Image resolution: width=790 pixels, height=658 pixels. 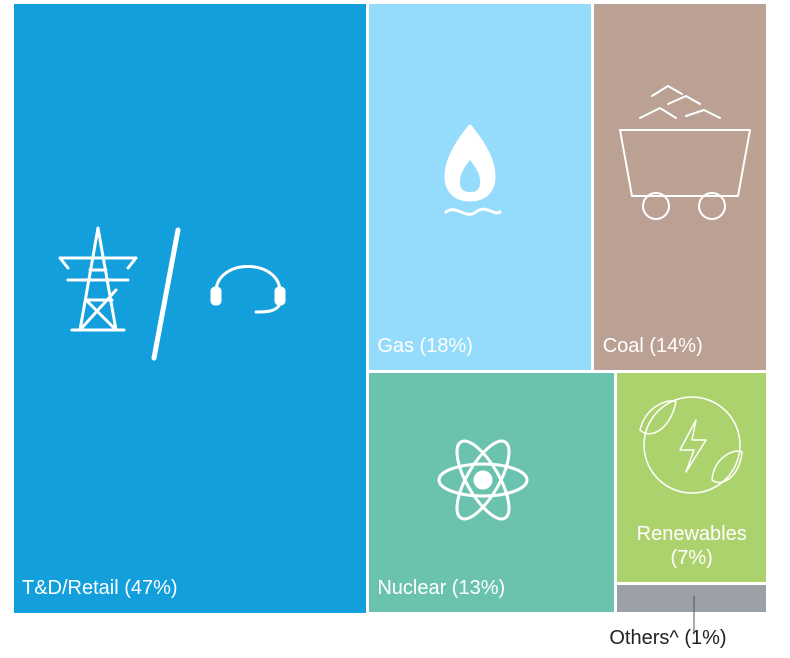 What do you see at coordinates (668, 638) in the screenshot?
I see `cell-label: Others^ (1%)` at bounding box center [668, 638].